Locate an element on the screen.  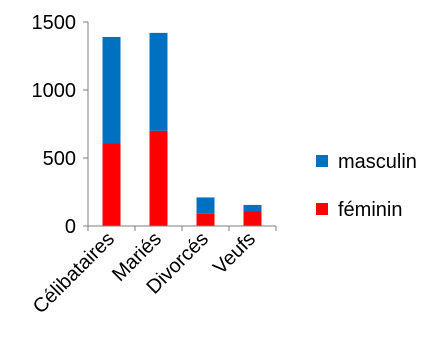
y-tick-label: 1500 is located at coordinates (54, 23).